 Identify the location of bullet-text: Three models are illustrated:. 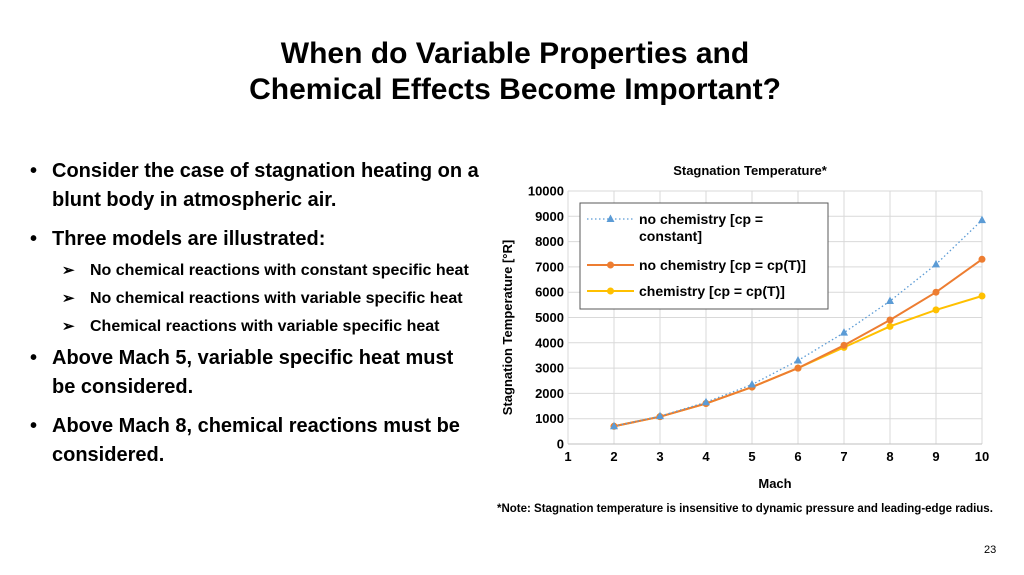
(189, 239).